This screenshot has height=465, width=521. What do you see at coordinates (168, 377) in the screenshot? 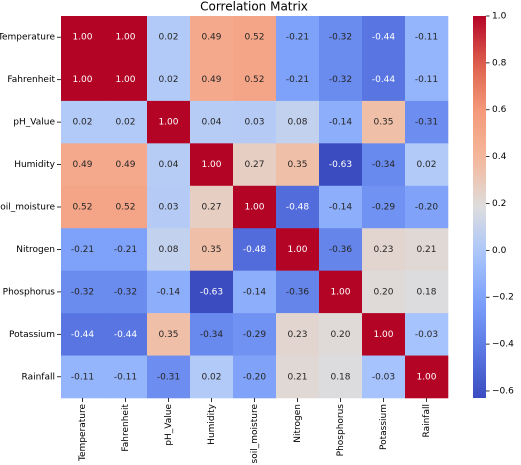
I see `cell-label: -0.31` at bounding box center [168, 377].